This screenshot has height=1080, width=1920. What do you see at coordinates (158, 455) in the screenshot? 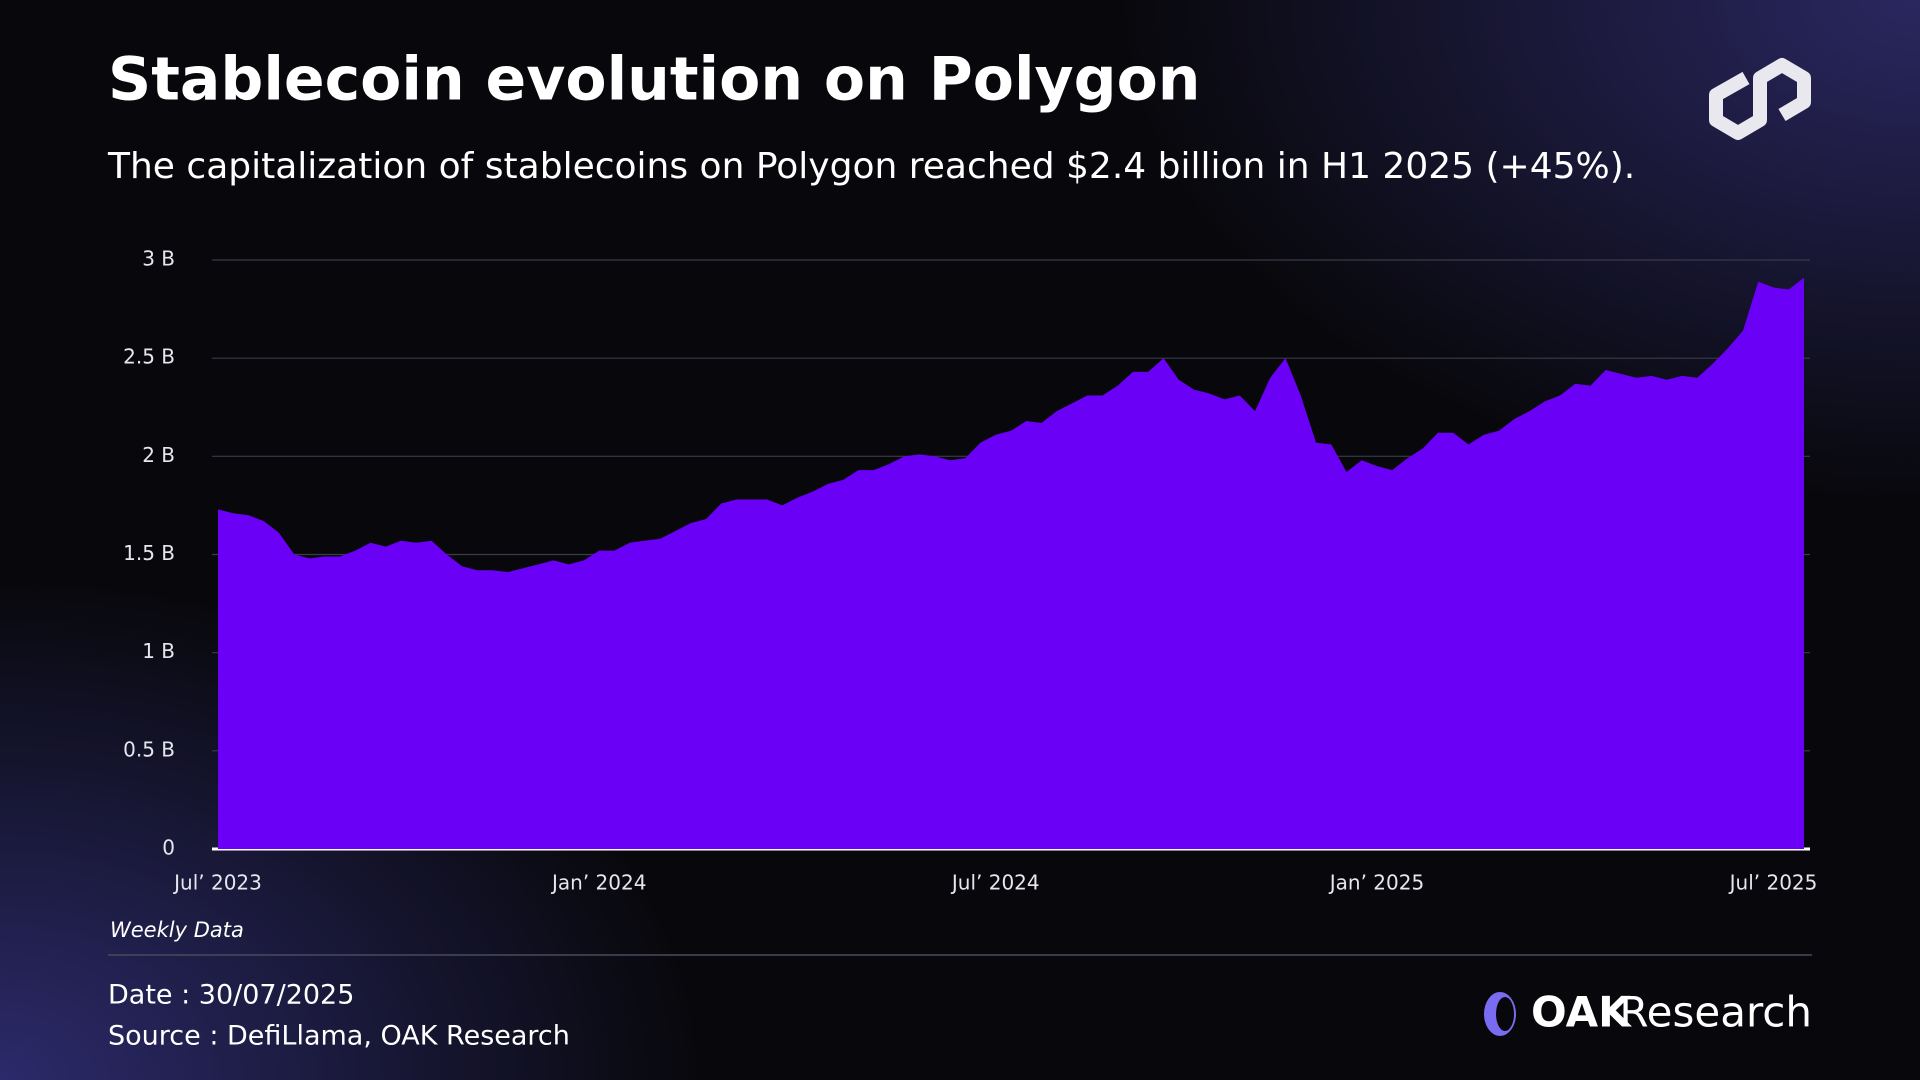
I see `y-tick-label: 2 B` at bounding box center [158, 455].